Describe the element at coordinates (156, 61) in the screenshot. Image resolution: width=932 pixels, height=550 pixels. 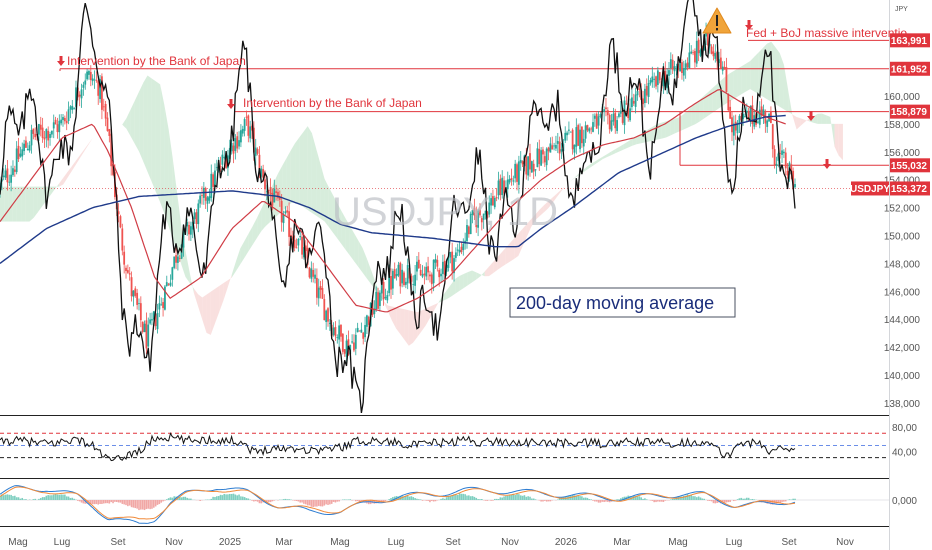
I see `annotation-boj-1: Intervention by the Bank of Japan` at that location.